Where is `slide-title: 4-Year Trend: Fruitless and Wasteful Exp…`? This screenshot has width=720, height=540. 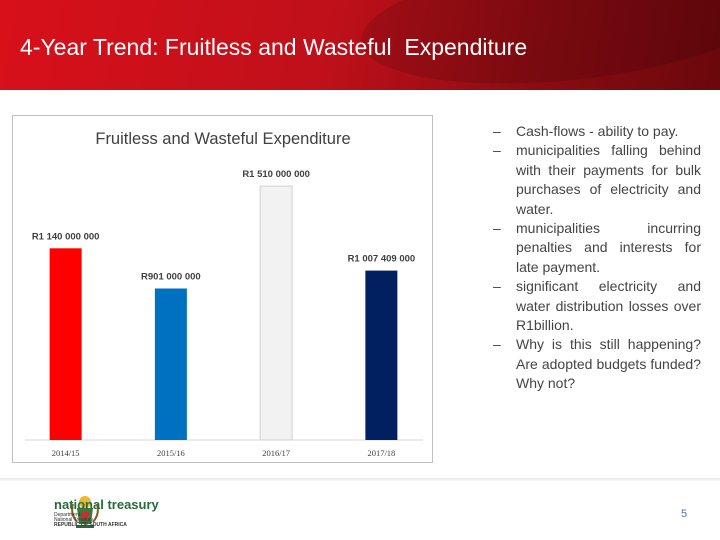
slide-title: 4-Year Trend: Fruitless and Wasteful Exp… is located at coordinates (274, 47).